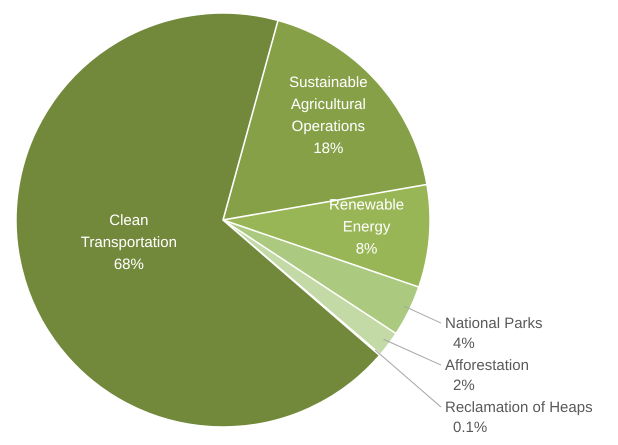 The height and width of the screenshot is (445, 618). What do you see at coordinates (464, 385) in the screenshot?
I see `data-label: 2%` at bounding box center [464, 385].